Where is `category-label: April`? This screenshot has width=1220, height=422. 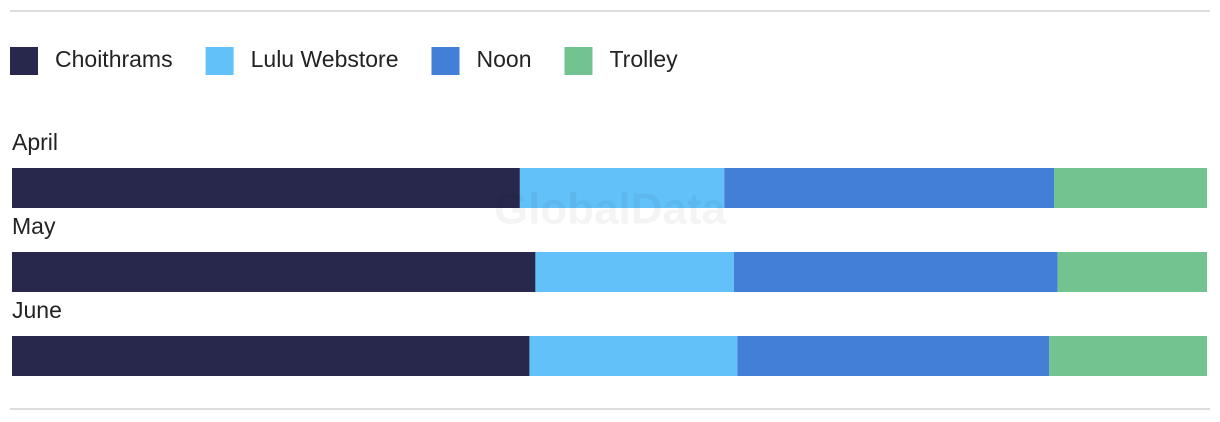 category-label: April is located at coordinates (35, 142).